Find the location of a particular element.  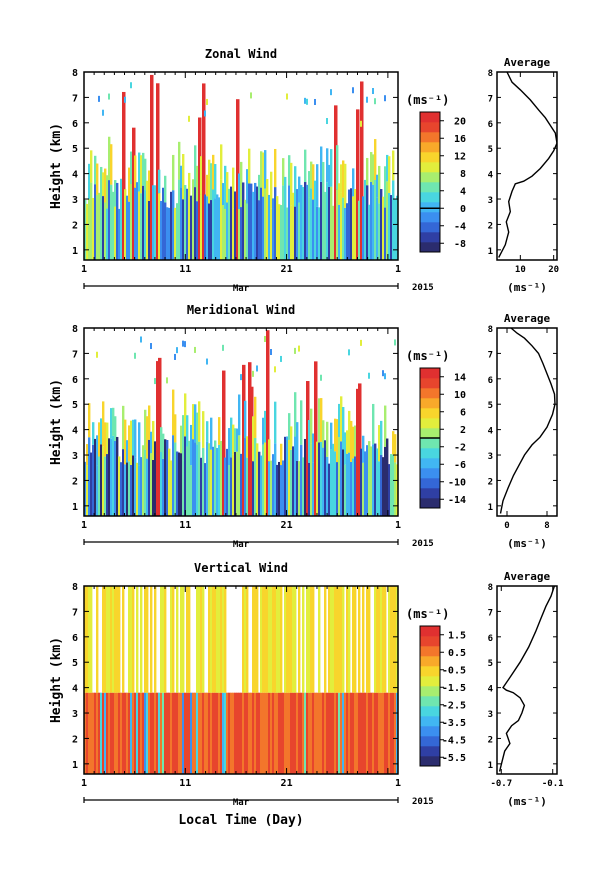

vertical-wind-y-axis-label: Height (km) is located at coordinates (56, 680).